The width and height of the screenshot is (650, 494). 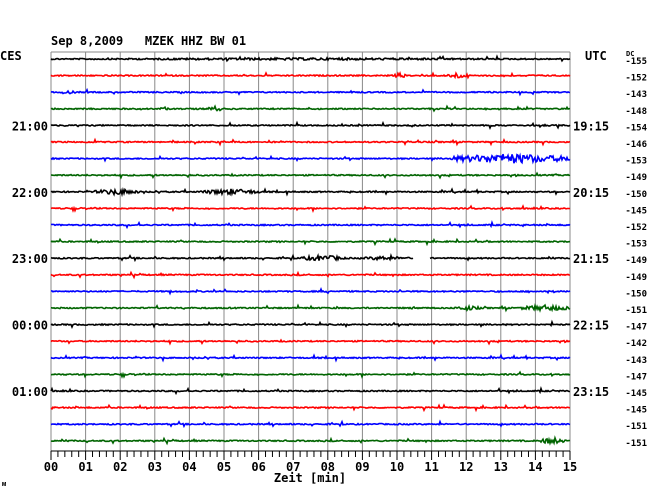 What do you see at coordinates (591, 259) in the screenshot?
I see `right-hour-label: 21:15` at bounding box center [591, 259].